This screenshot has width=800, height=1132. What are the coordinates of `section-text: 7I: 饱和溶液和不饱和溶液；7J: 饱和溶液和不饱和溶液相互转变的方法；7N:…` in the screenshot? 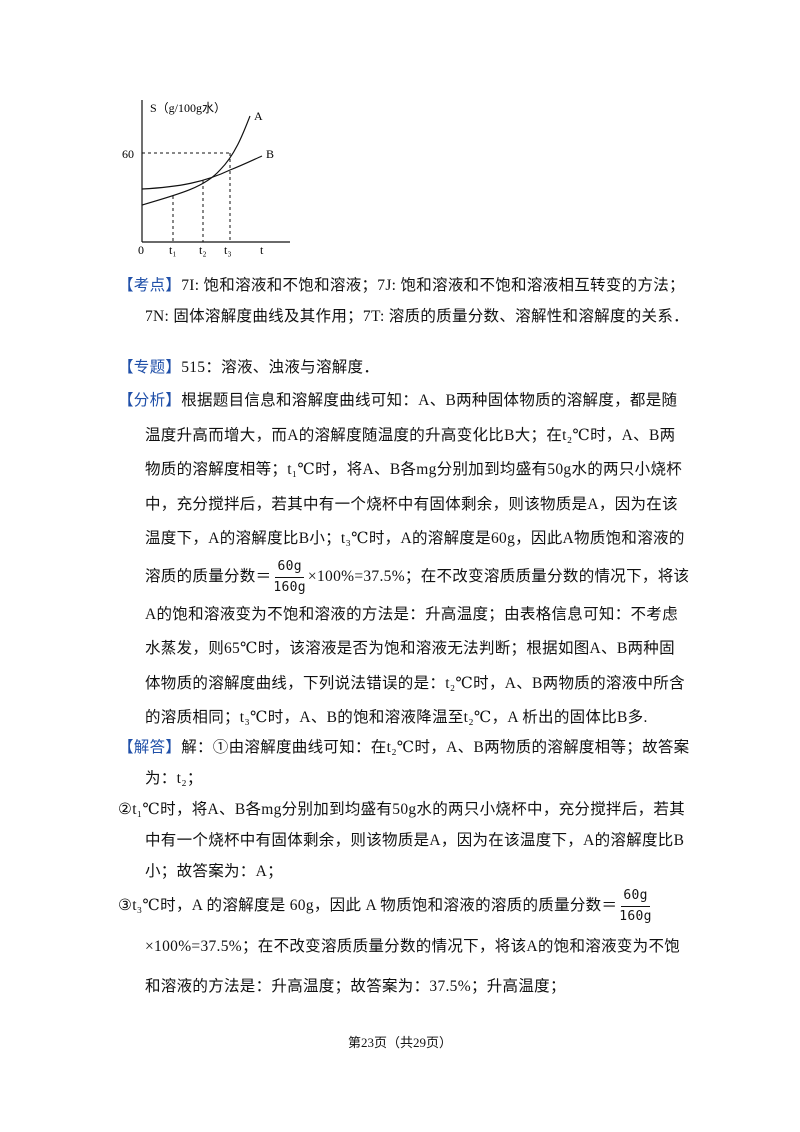 It's located at (417, 301).